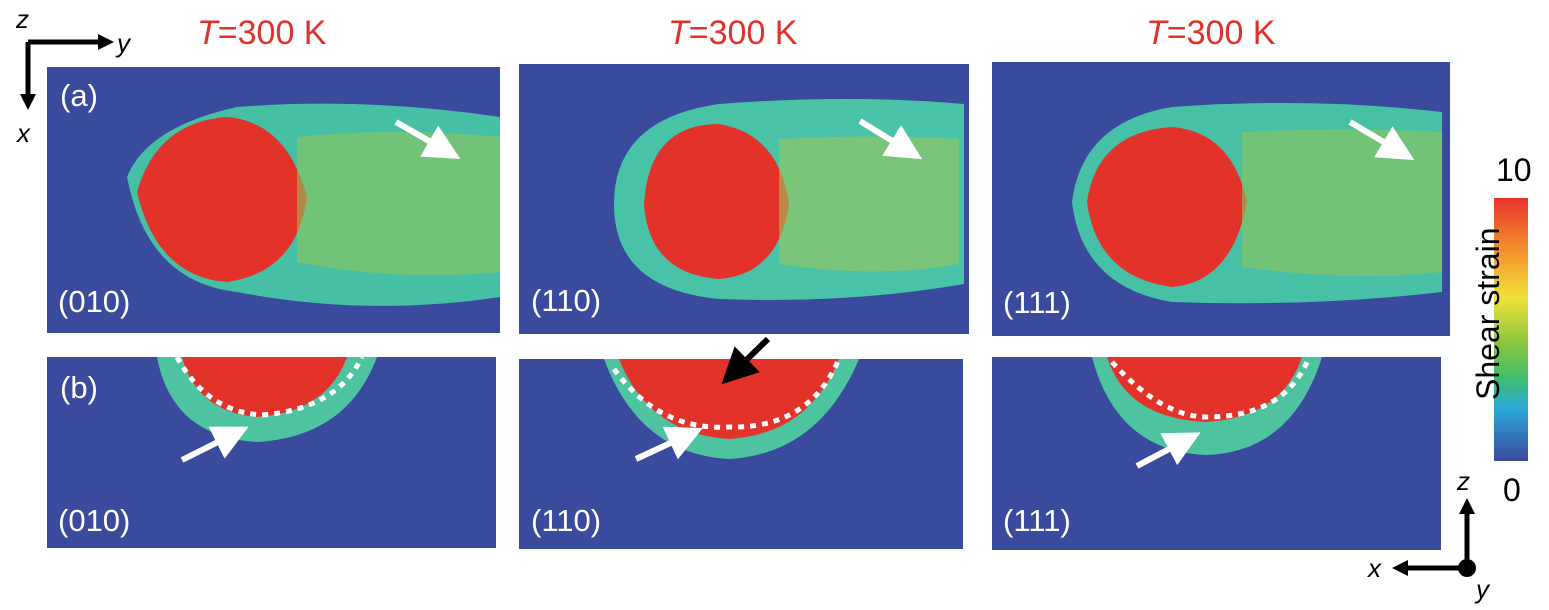 This screenshot has height=610, width=1549. What do you see at coordinates (668, 444) in the screenshot?
I see `arrow-white-b2` at bounding box center [668, 444].